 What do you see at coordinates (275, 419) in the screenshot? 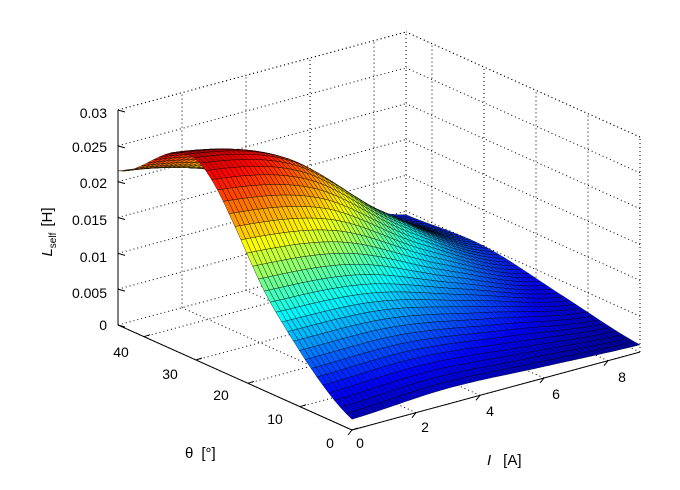
I see `theta-tick-label: 10` at bounding box center [275, 419].